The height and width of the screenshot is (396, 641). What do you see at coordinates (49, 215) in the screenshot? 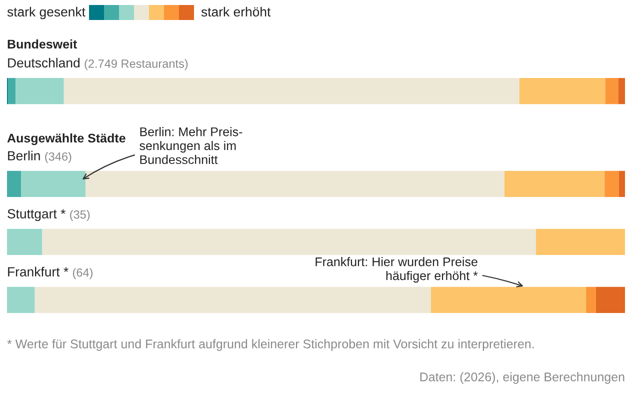
I see `y-tick-label: Stuttgart * (35)` at bounding box center [49, 215].